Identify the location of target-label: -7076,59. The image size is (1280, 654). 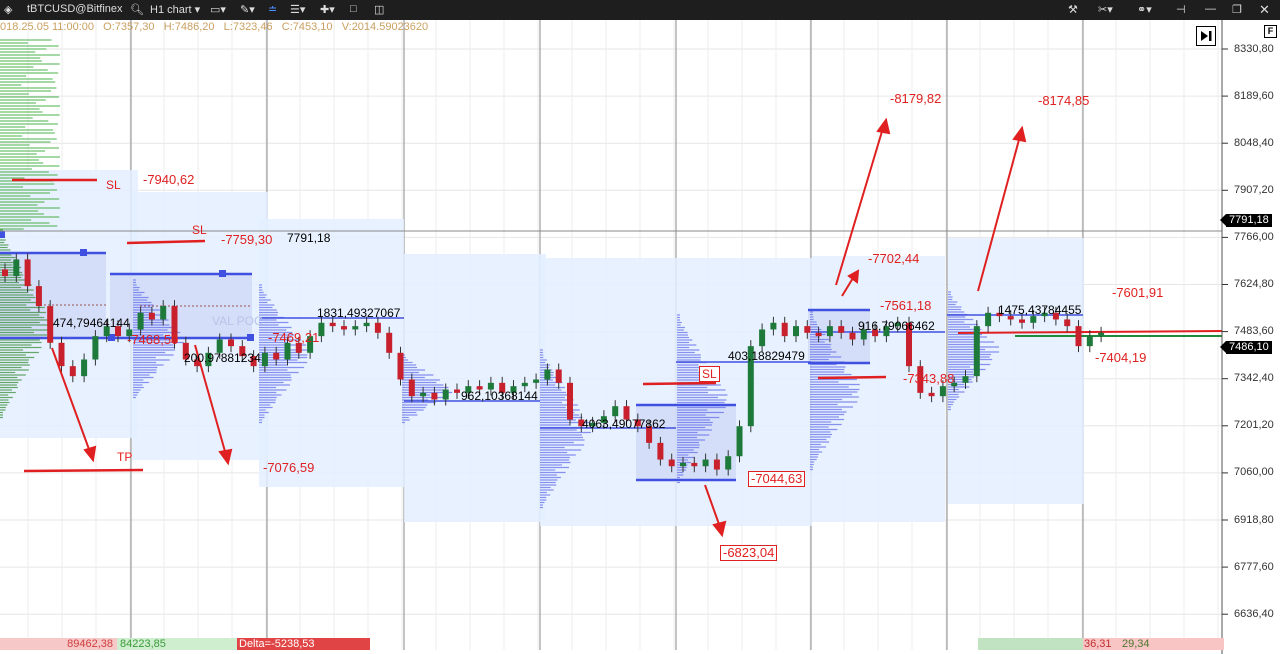
(289, 467).